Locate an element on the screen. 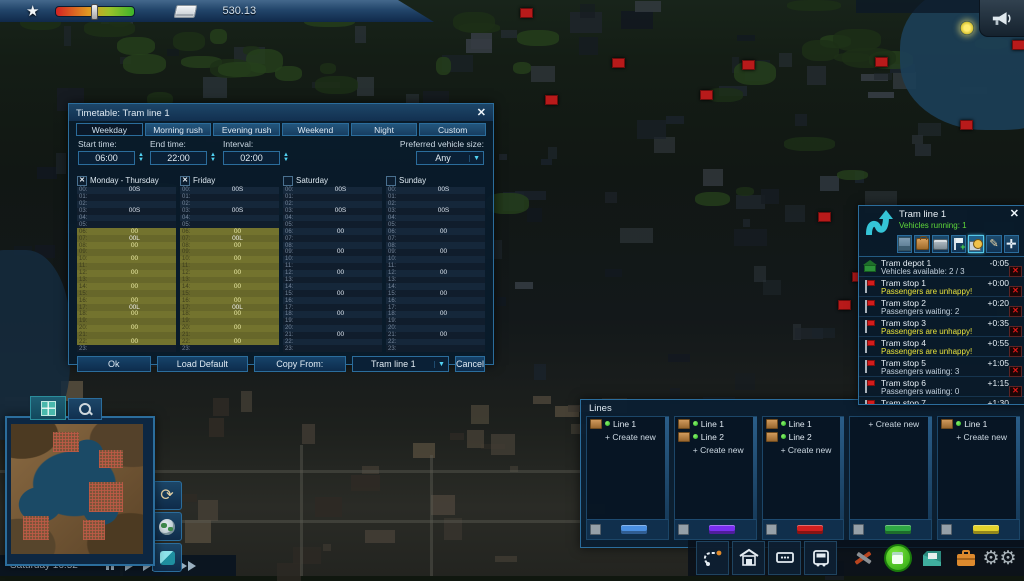  start-time-value: 06:00 is located at coordinates (106, 158).